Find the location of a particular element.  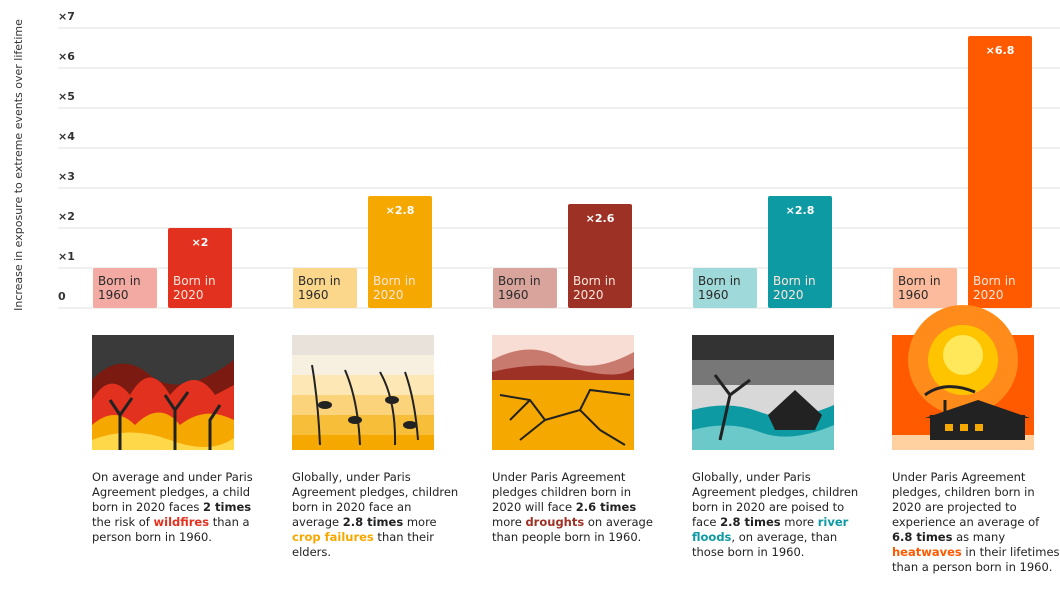

y-tick-label: ×3 is located at coordinates (66, 176).